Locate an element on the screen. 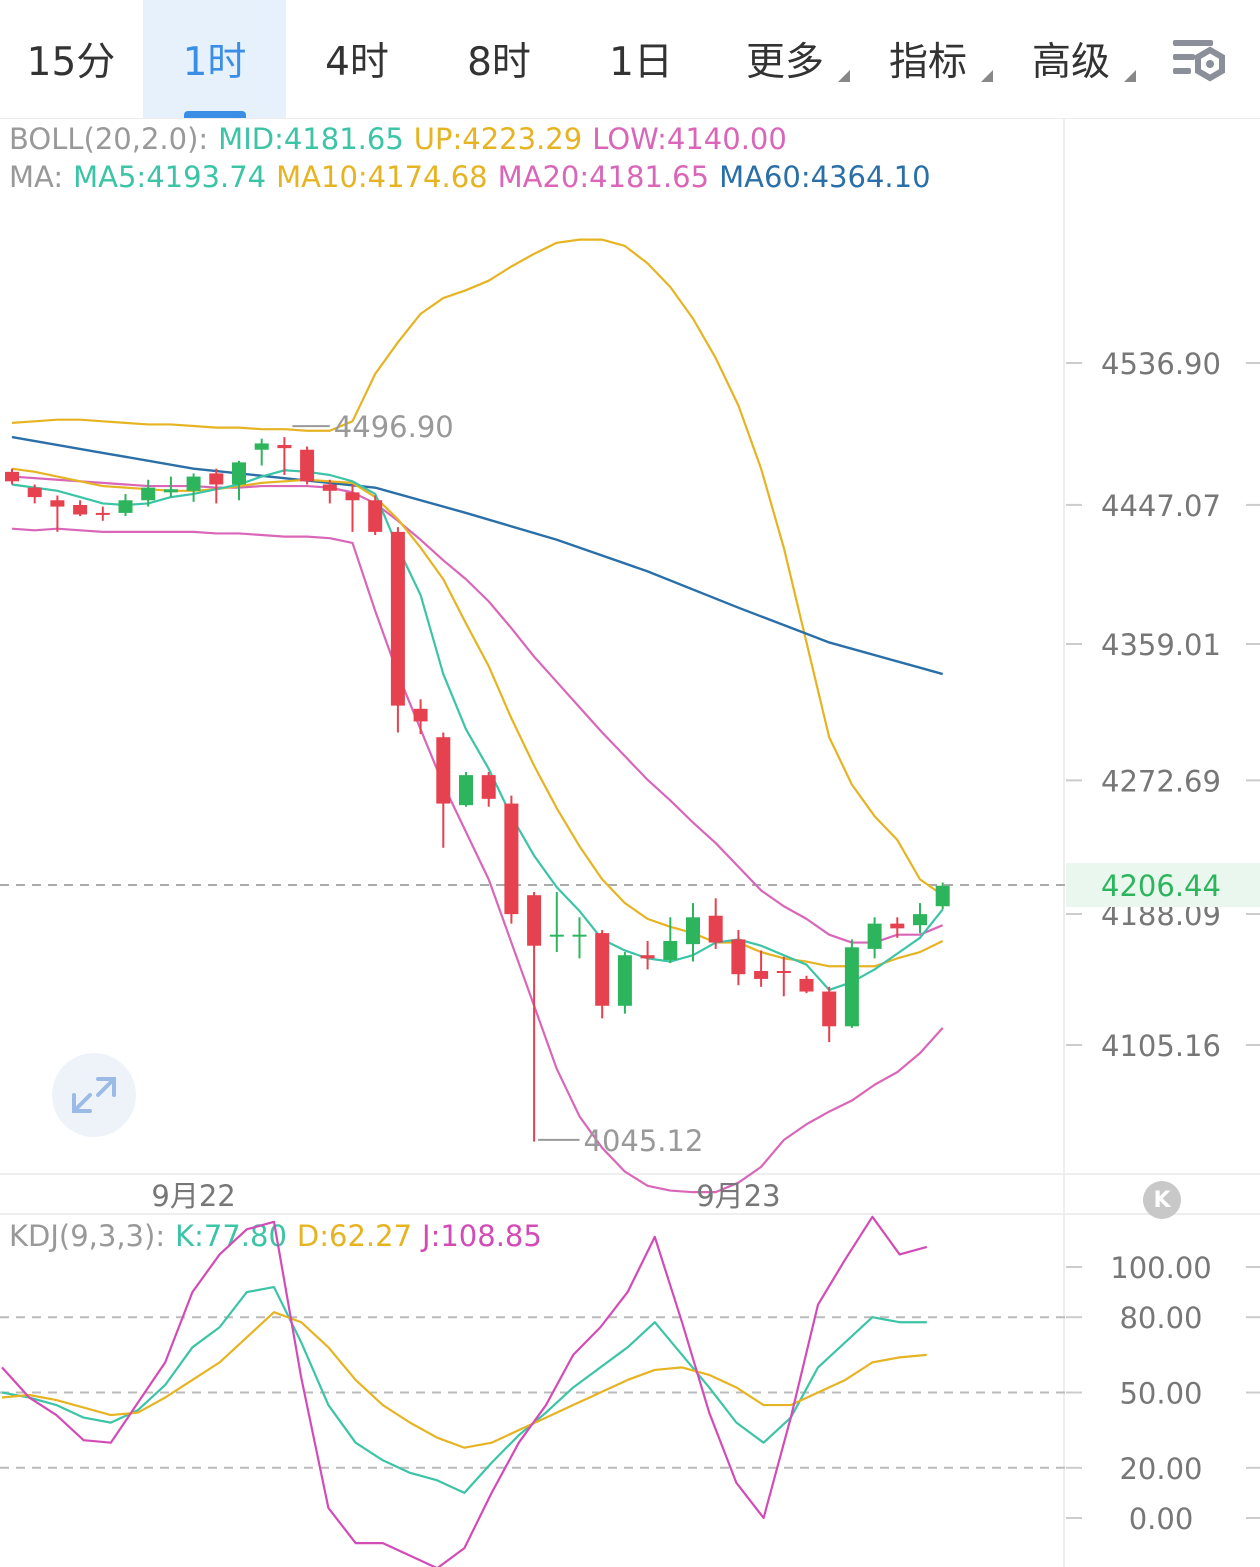 The image size is (1260, 1567). tab-8hour: 8时 is located at coordinates (499, 59).